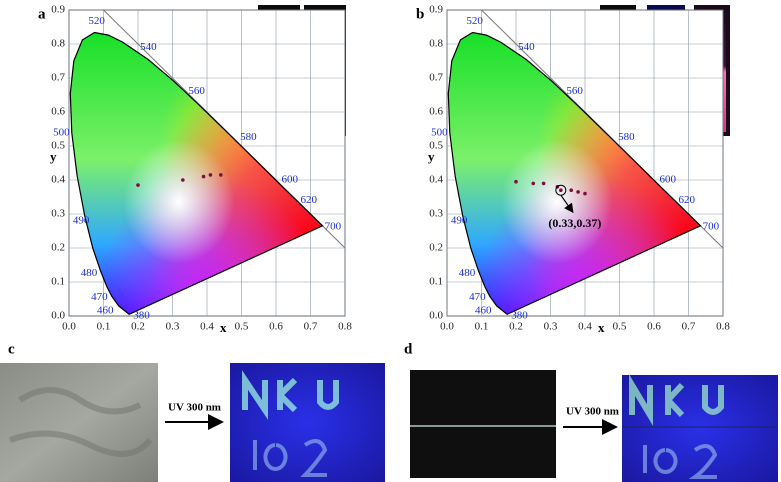  Describe the element at coordinates (567, 204) in the screenshot. I see `annotation-arrow` at that location.